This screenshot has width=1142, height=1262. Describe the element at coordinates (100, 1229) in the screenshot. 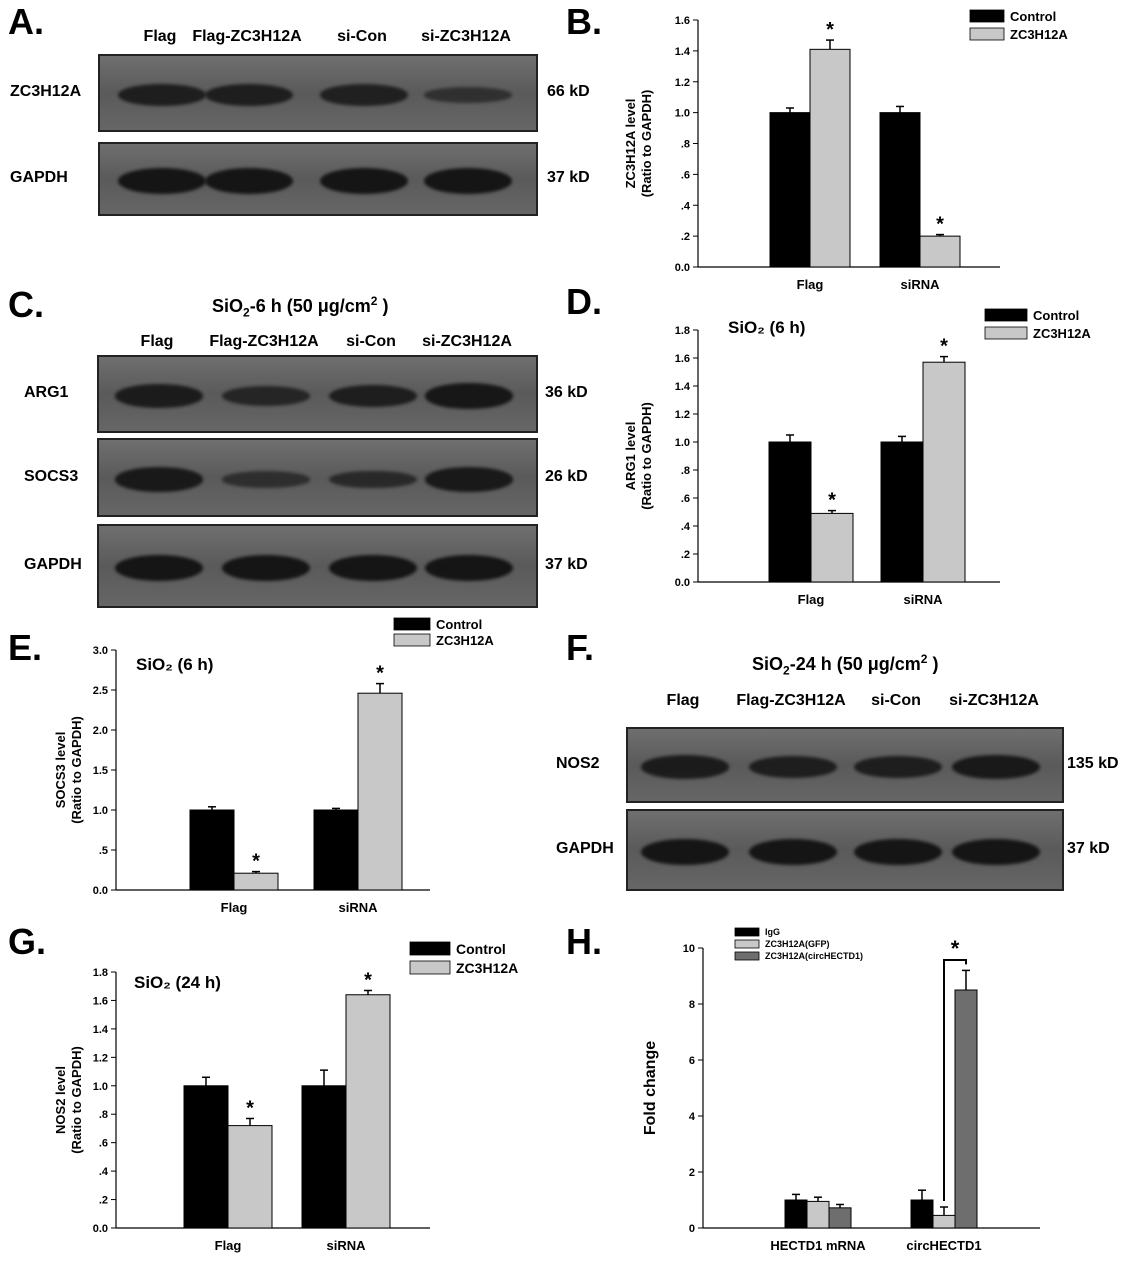

I see `y-tick-label: 0.0` at that location.